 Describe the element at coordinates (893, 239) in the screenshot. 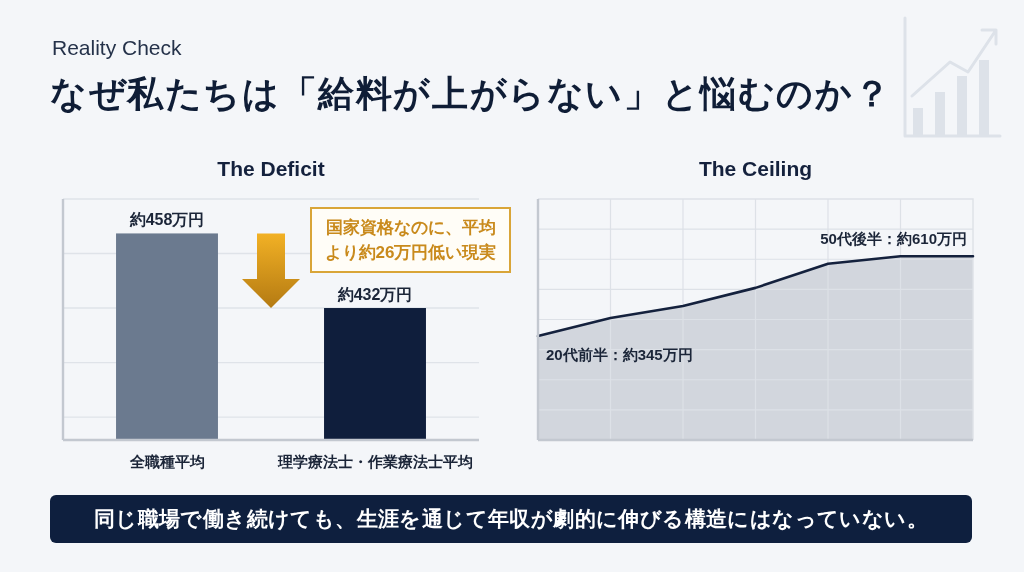

I see `data-label: 50代後半：約610万円` at that location.